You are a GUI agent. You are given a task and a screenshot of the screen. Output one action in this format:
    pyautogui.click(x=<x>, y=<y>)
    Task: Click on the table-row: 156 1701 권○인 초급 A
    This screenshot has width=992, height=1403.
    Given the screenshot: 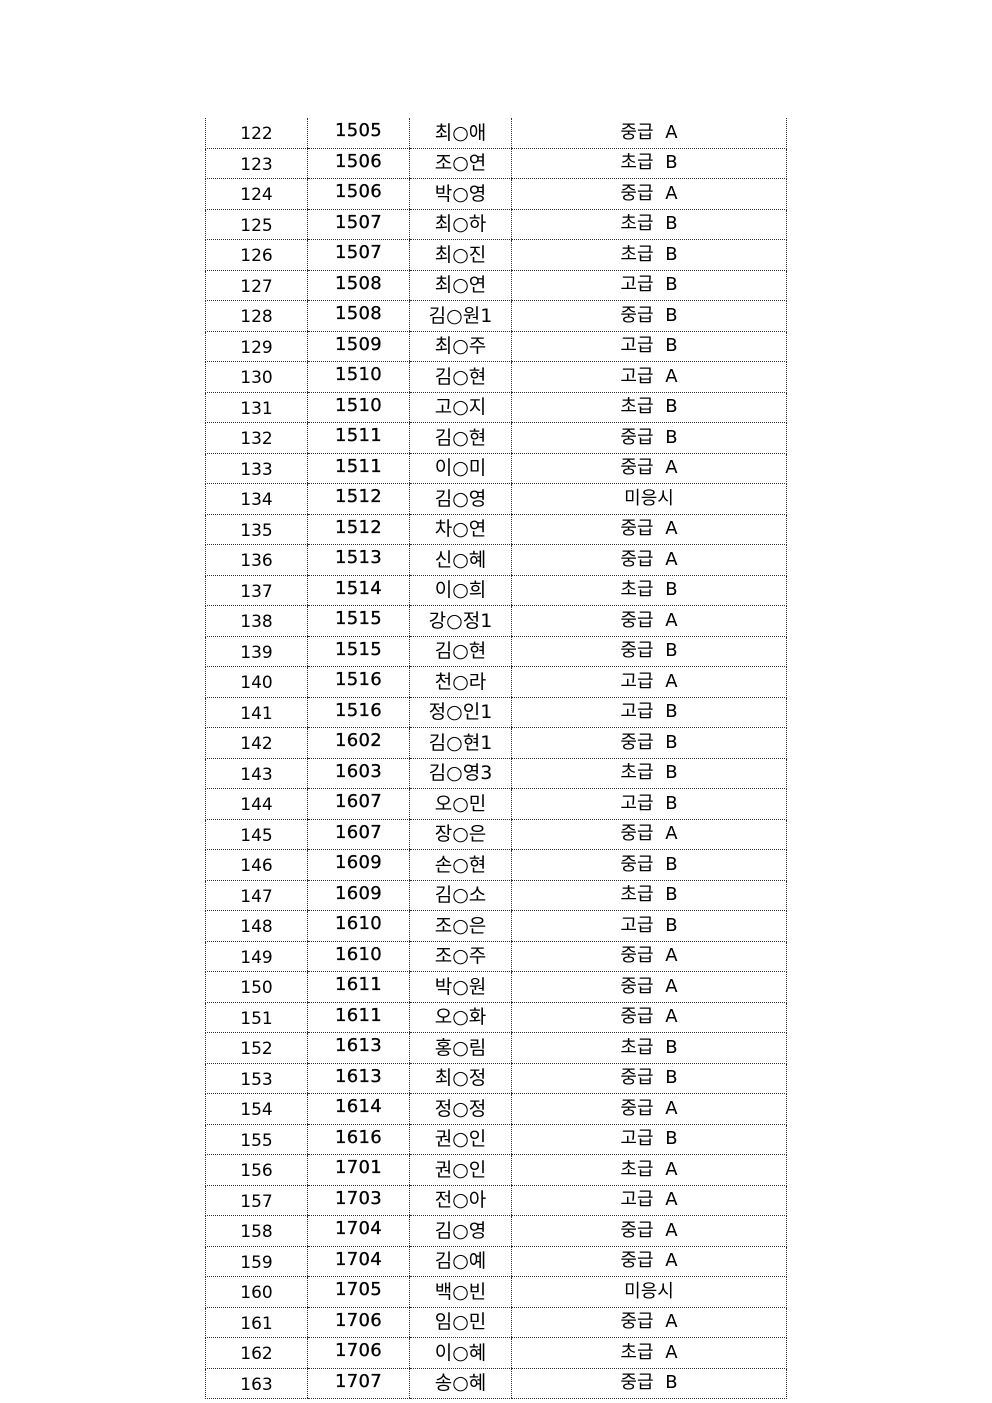 What is the action you would take?
    pyautogui.click(x=496, y=1170)
    